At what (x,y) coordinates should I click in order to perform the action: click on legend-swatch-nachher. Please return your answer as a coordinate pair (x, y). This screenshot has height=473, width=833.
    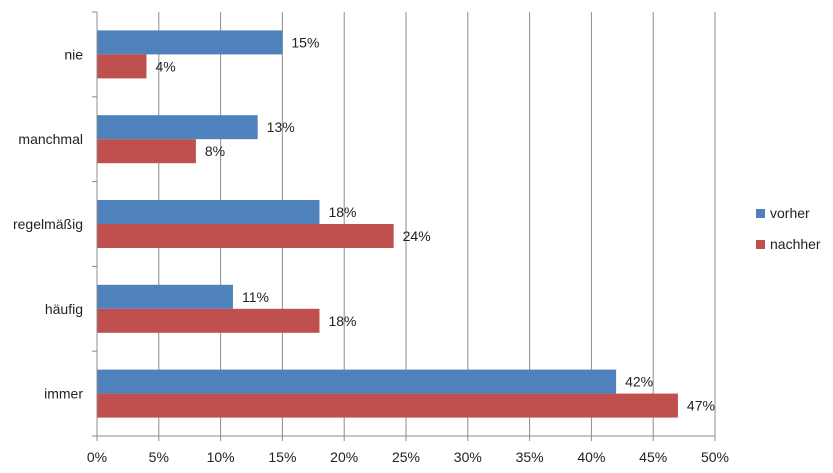
    Looking at the image, I should click on (760, 244).